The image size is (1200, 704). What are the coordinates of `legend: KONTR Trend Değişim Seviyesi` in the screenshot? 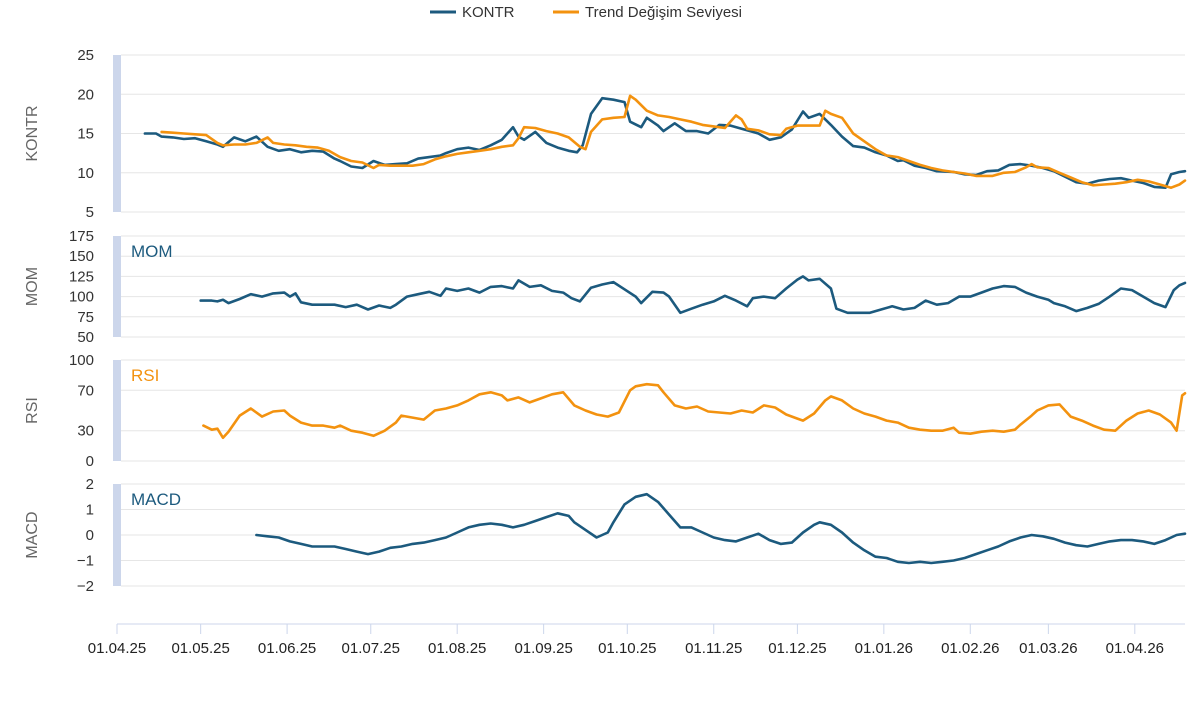 It's located at (586, 12).